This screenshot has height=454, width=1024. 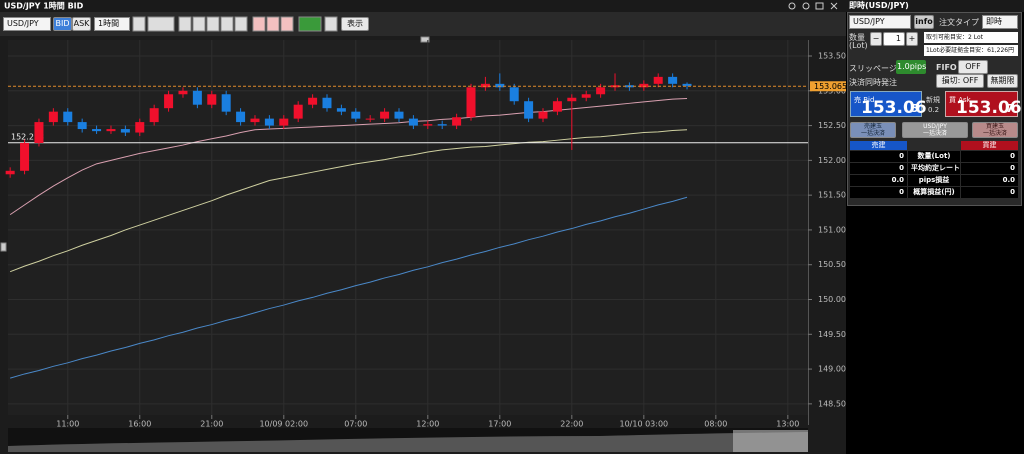 What do you see at coordinates (832, 56) in the screenshot?
I see `y-tick-label: 153.500` at bounding box center [832, 56].